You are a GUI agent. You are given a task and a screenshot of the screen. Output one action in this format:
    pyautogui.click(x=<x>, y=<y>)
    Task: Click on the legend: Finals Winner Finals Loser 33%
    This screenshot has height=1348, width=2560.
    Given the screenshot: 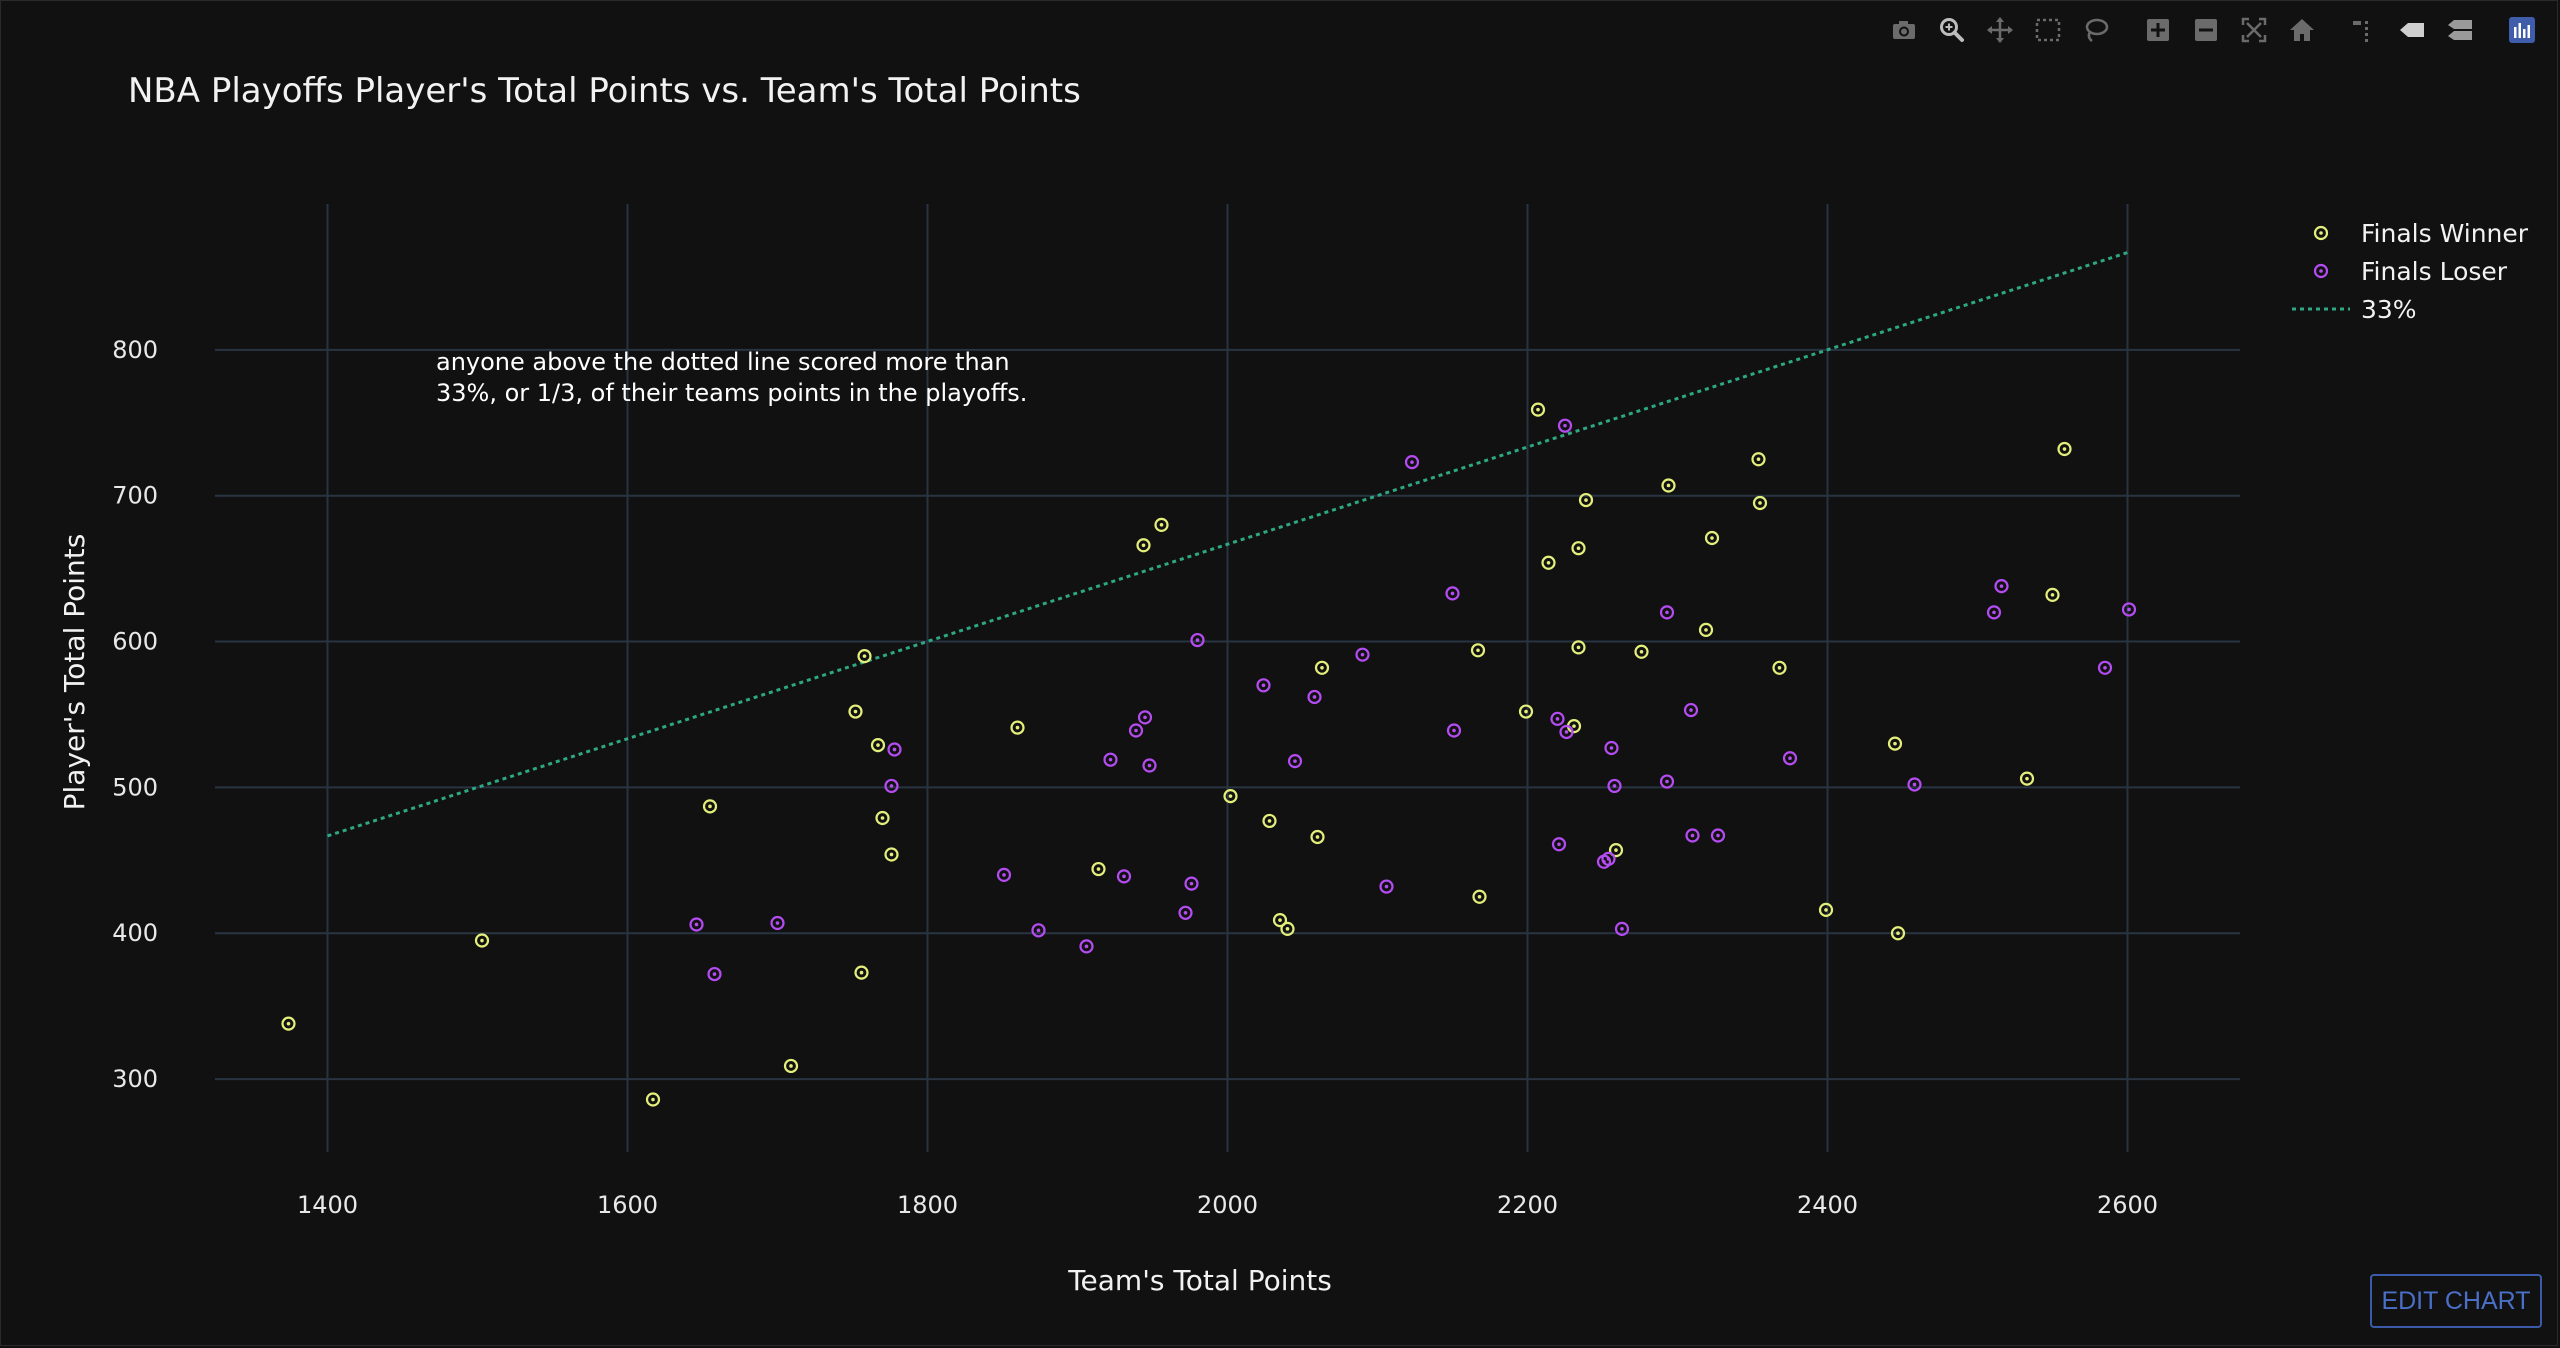 What is the action you would take?
    pyautogui.click(x=2410, y=271)
    